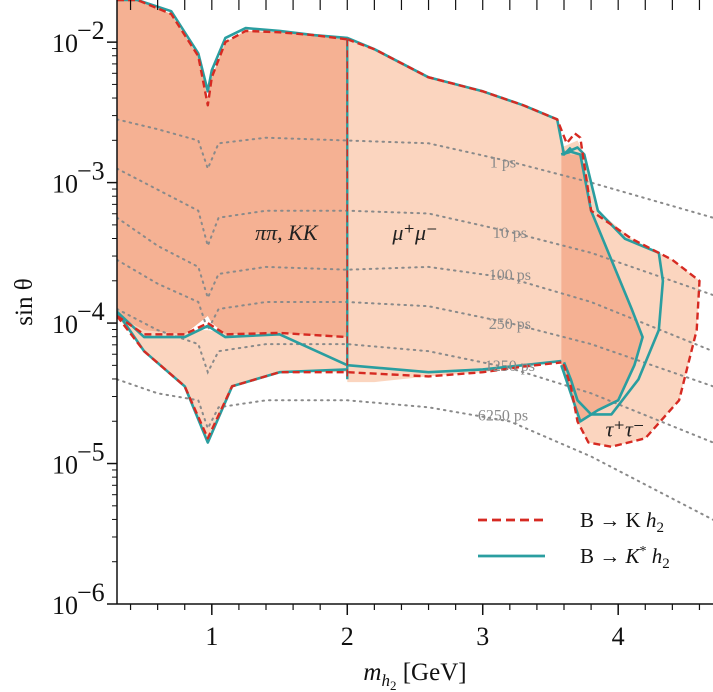  I want to click on region-label: μ⁺μ⁻, so click(414, 232).